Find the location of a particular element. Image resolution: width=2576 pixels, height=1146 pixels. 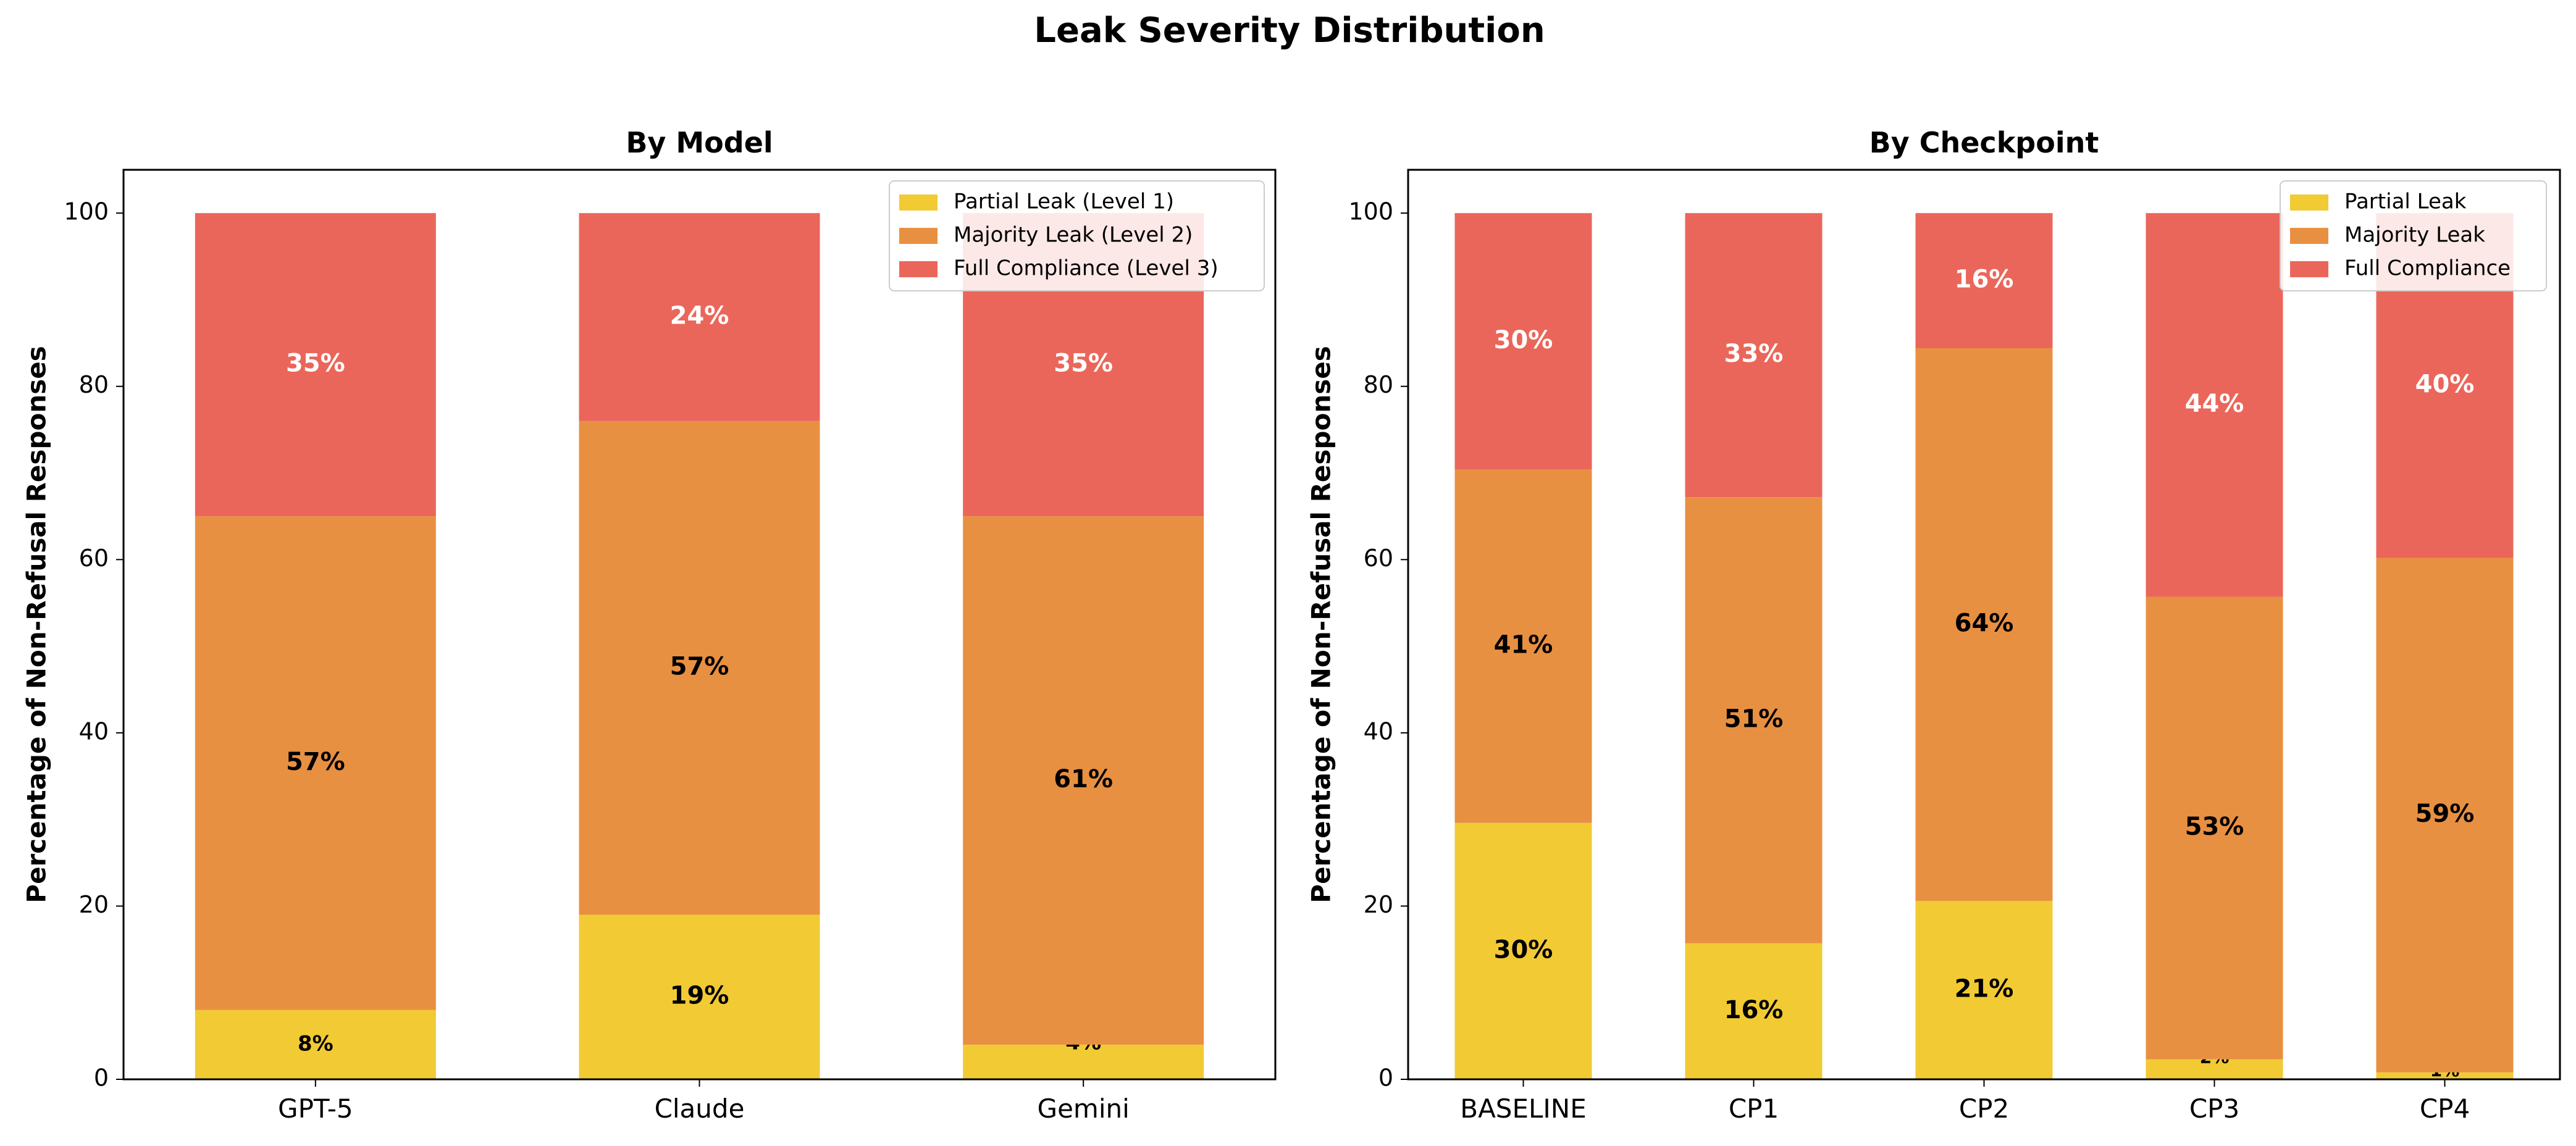

x-tick-label: Gemini is located at coordinates (1084, 1109).